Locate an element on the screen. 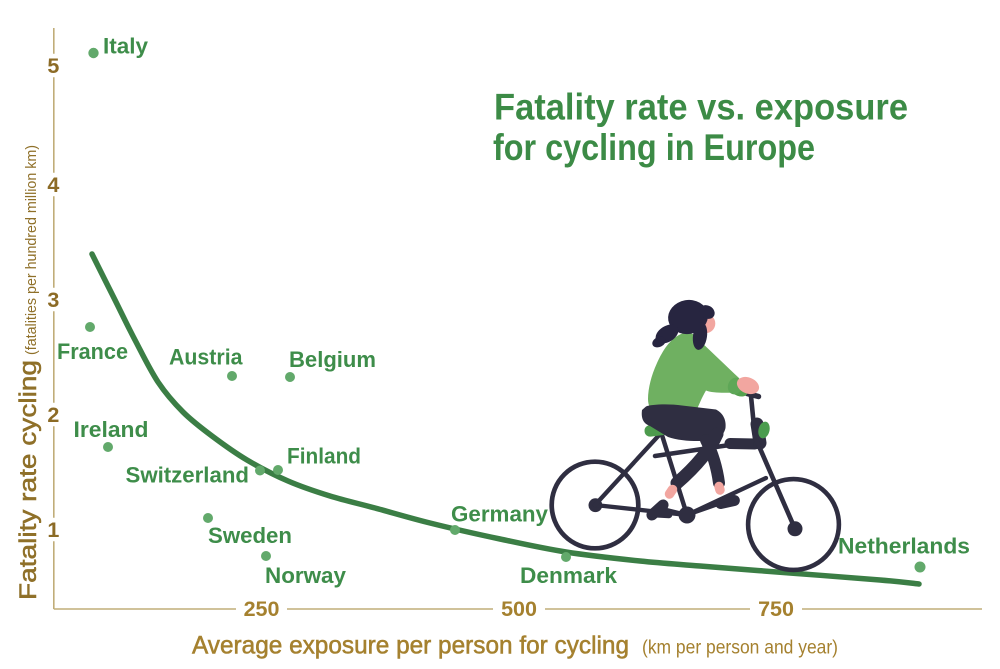  svg-text: Switzerland is located at coordinates (188, 475).